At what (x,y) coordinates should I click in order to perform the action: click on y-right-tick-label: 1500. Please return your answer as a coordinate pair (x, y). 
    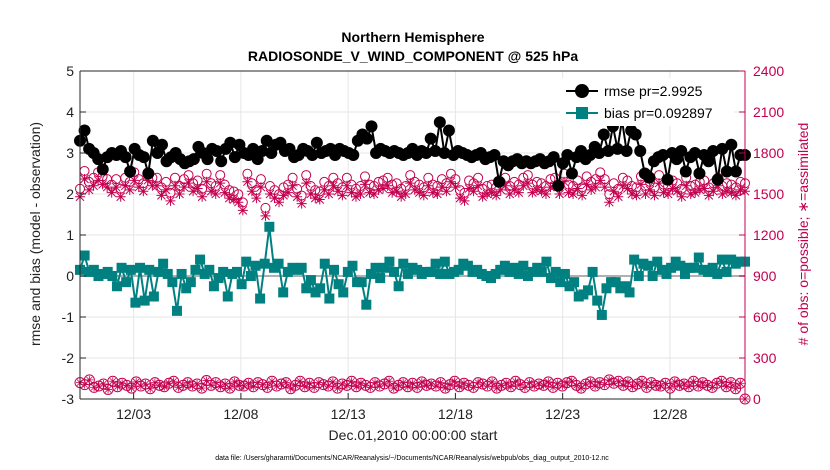
    Looking at the image, I should click on (768, 194).